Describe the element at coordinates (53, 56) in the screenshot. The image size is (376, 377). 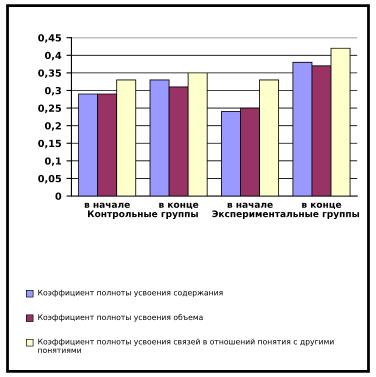
I see `y-tick-label: 0,4` at that location.